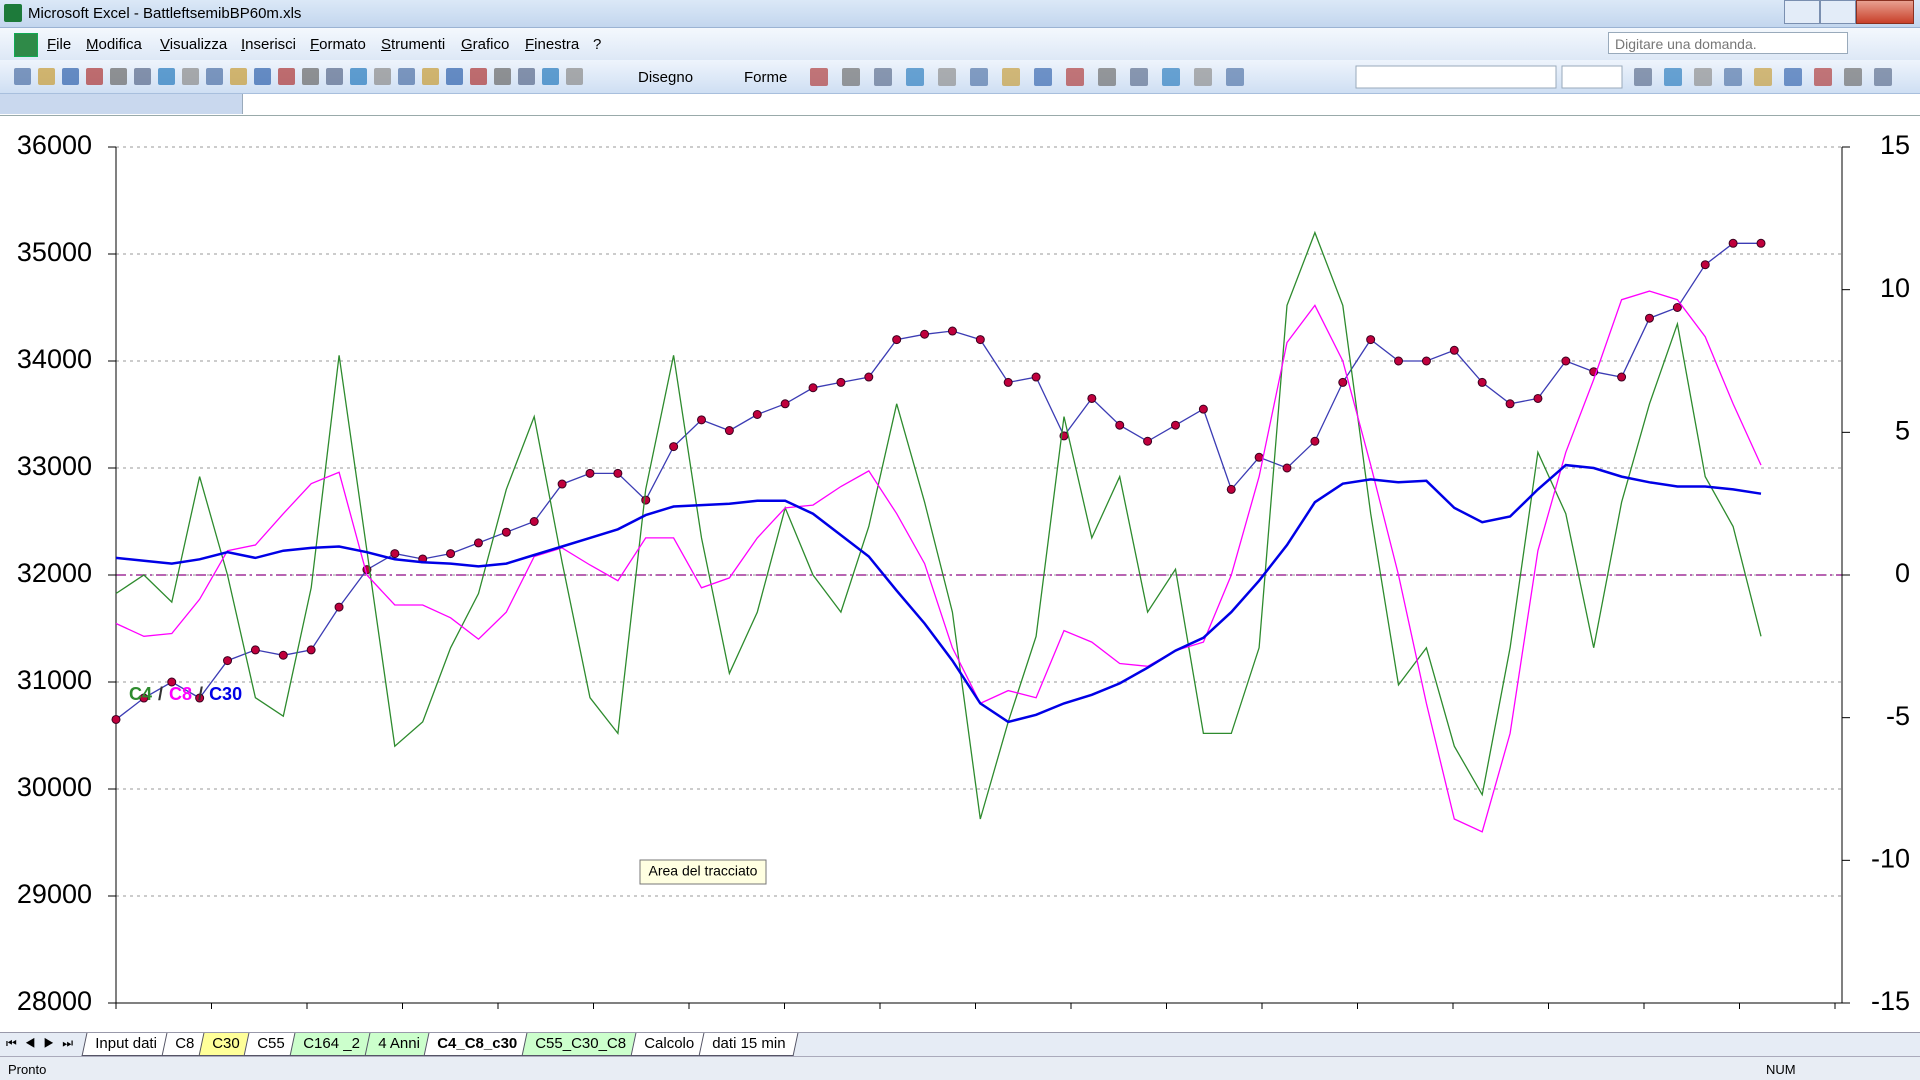 The width and height of the screenshot is (1920, 1080). Describe the element at coordinates (1728, 43) in the screenshot. I see `help-box: Digitare una domanda.` at that location.